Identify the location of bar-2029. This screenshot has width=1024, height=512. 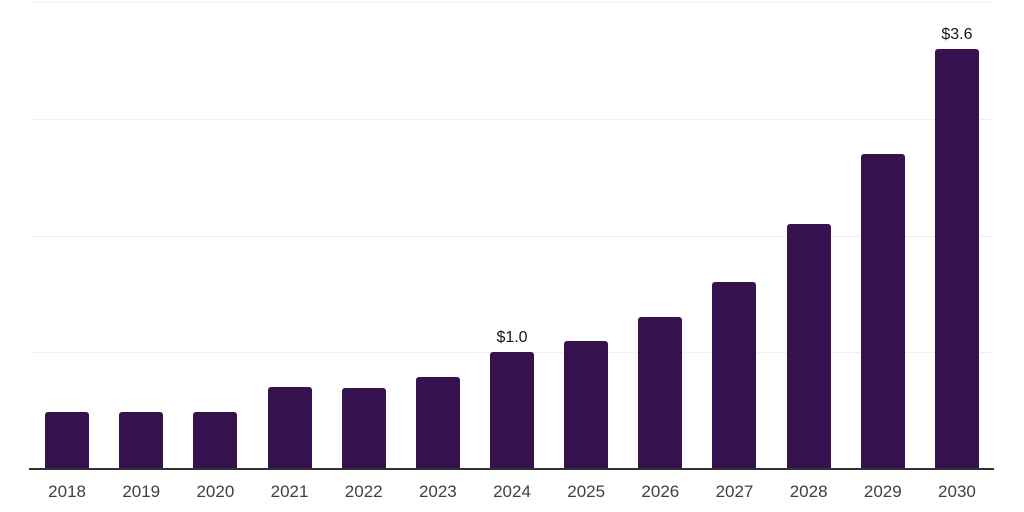
(882, 311).